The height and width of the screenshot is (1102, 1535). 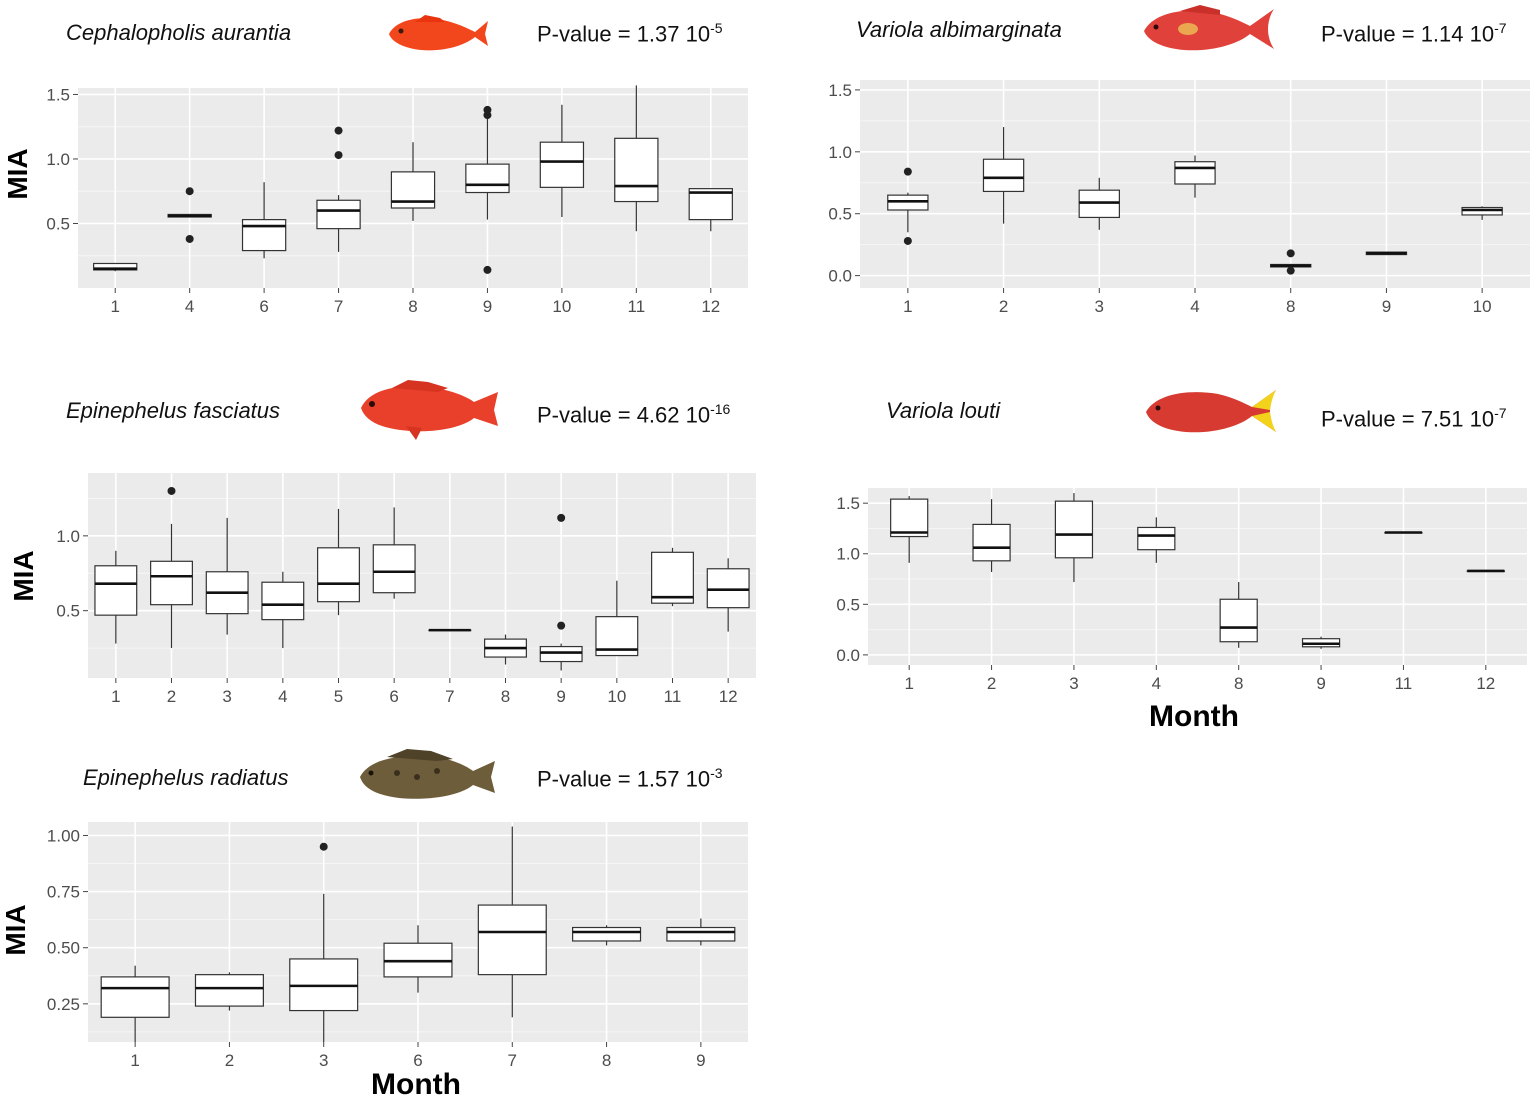 What do you see at coordinates (673, 696) in the screenshot?
I see `x-tick-label: 11` at bounding box center [673, 696].